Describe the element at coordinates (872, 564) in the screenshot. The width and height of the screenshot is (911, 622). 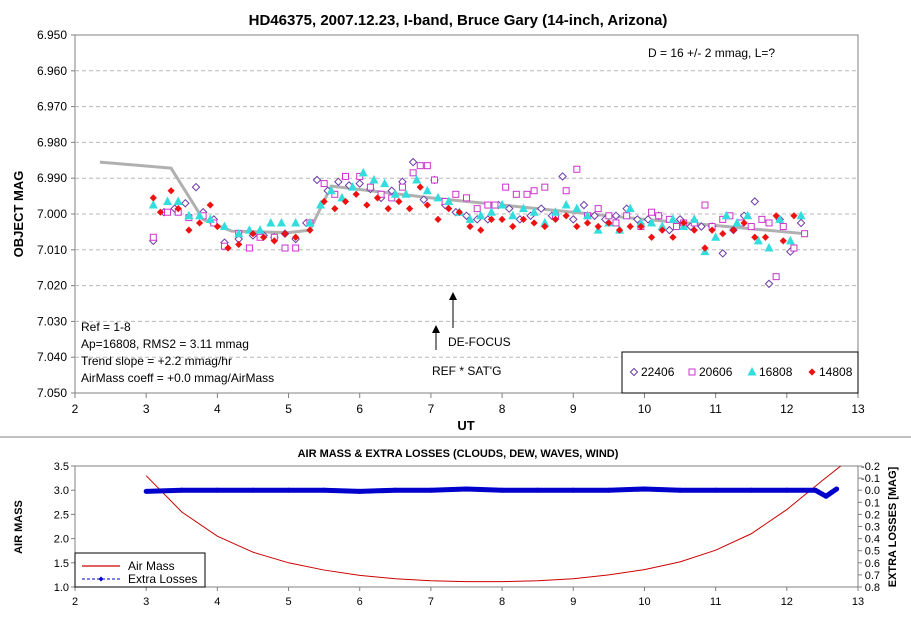
I see `extra-loss-tick-label: 0.6` at that location.